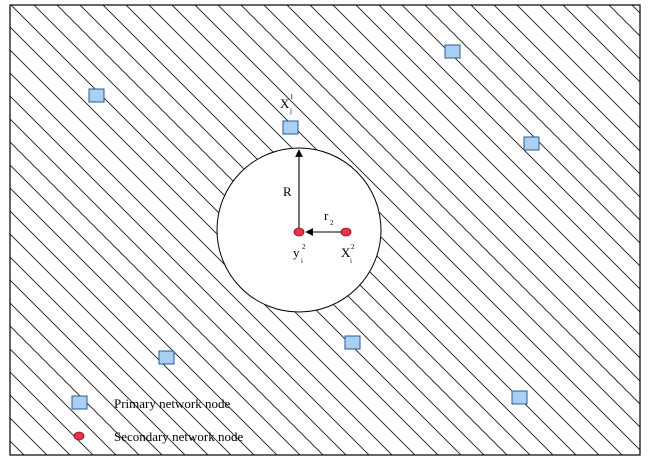 The width and height of the screenshot is (656, 462). Describe the element at coordinates (285, 103) in the screenshot. I see `label-xj: X` at that location.